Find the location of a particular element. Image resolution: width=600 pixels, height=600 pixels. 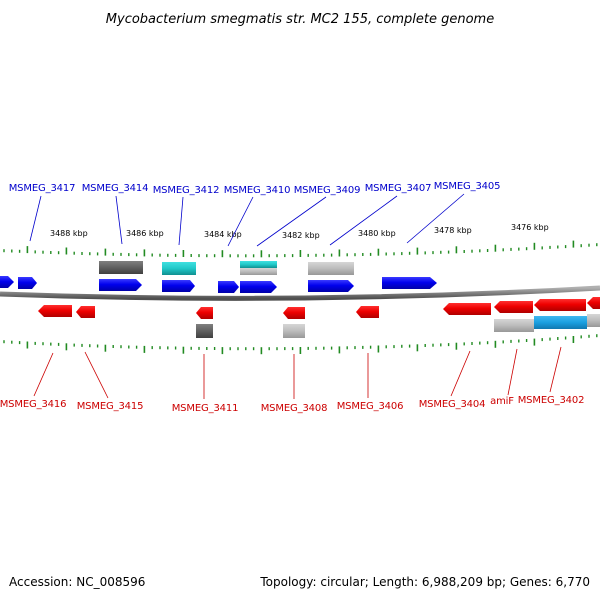

gene-label: MSMEG_3417 is located at coordinates (42, 188).